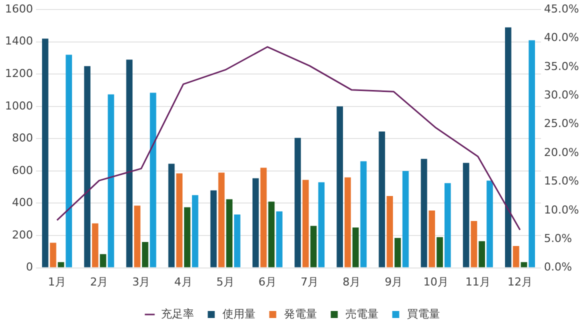 The width and height of the screenshot is (586, 330). I want to click on y-tick-label: 200, so click(22, 235).